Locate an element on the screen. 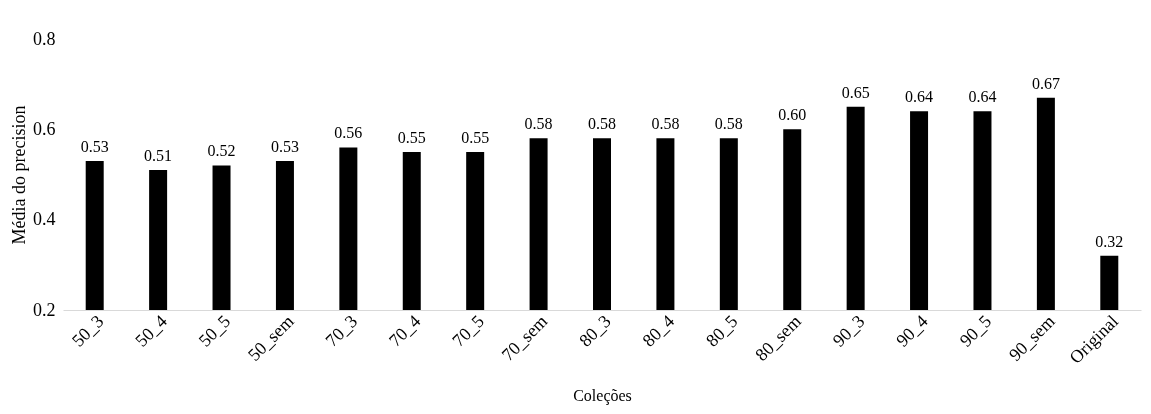 This screenshot has width=1151, height=414. x-tick-label: 80_3 is located at coordinates (595, 331).